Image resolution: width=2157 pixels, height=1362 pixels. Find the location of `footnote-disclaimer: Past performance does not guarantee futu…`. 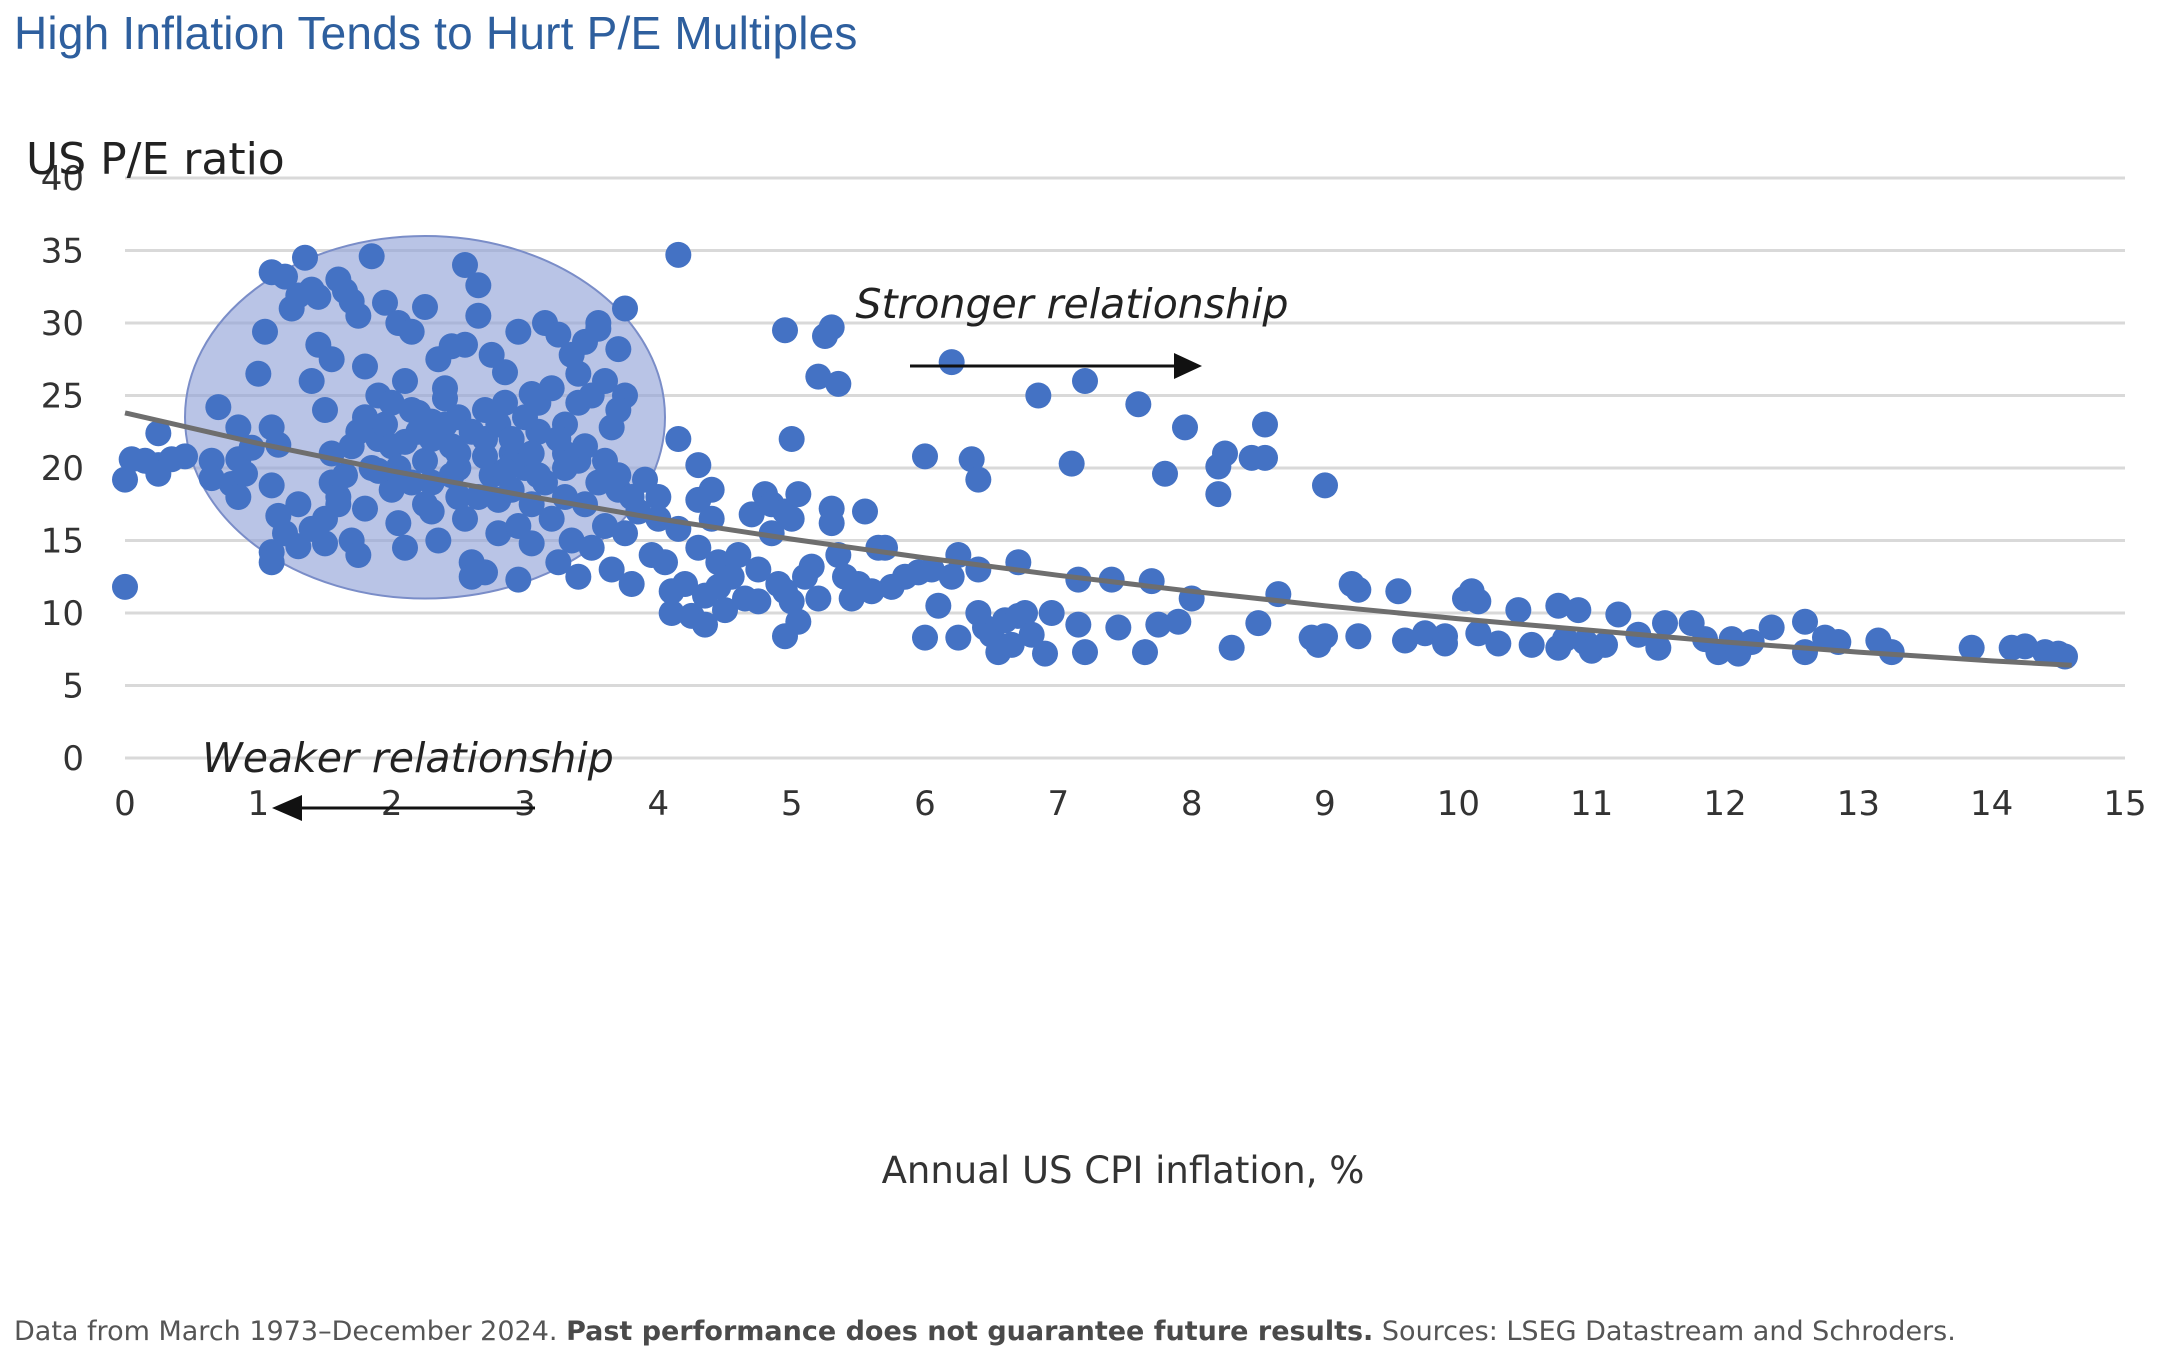

footnote-disclaimer: Past performance does not guarantee futu… is located at coordinates (970, 1331).